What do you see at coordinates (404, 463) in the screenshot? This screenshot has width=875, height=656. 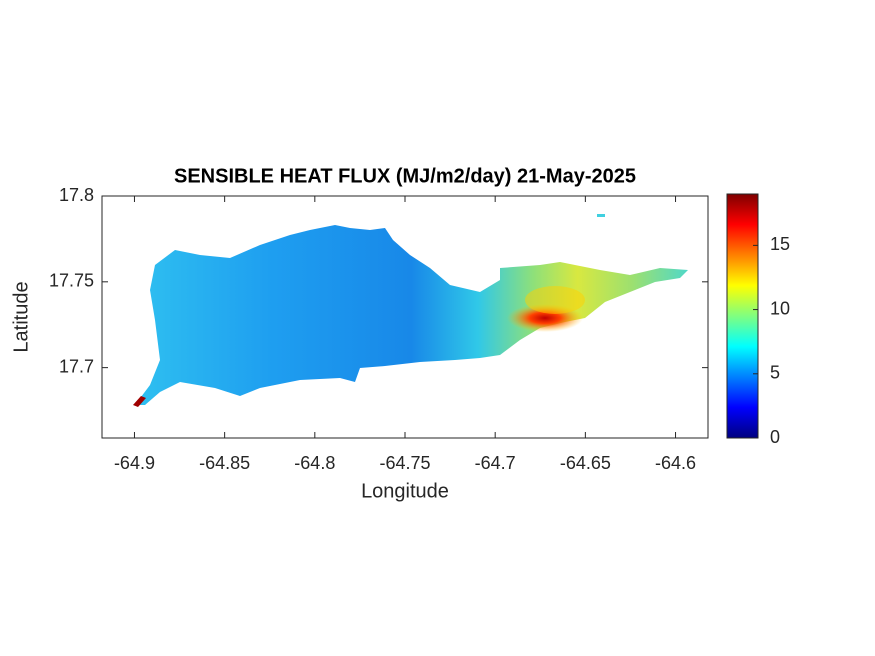 I see `x-tick-label: -64.75` at bounding box center [404, 463].